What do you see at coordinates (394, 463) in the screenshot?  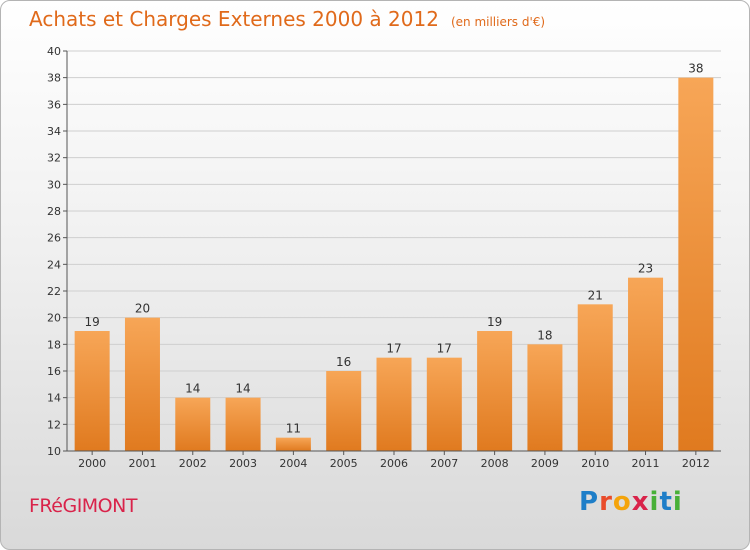 I see `x-tick-label: 2006` at bounding box center [394, 463].